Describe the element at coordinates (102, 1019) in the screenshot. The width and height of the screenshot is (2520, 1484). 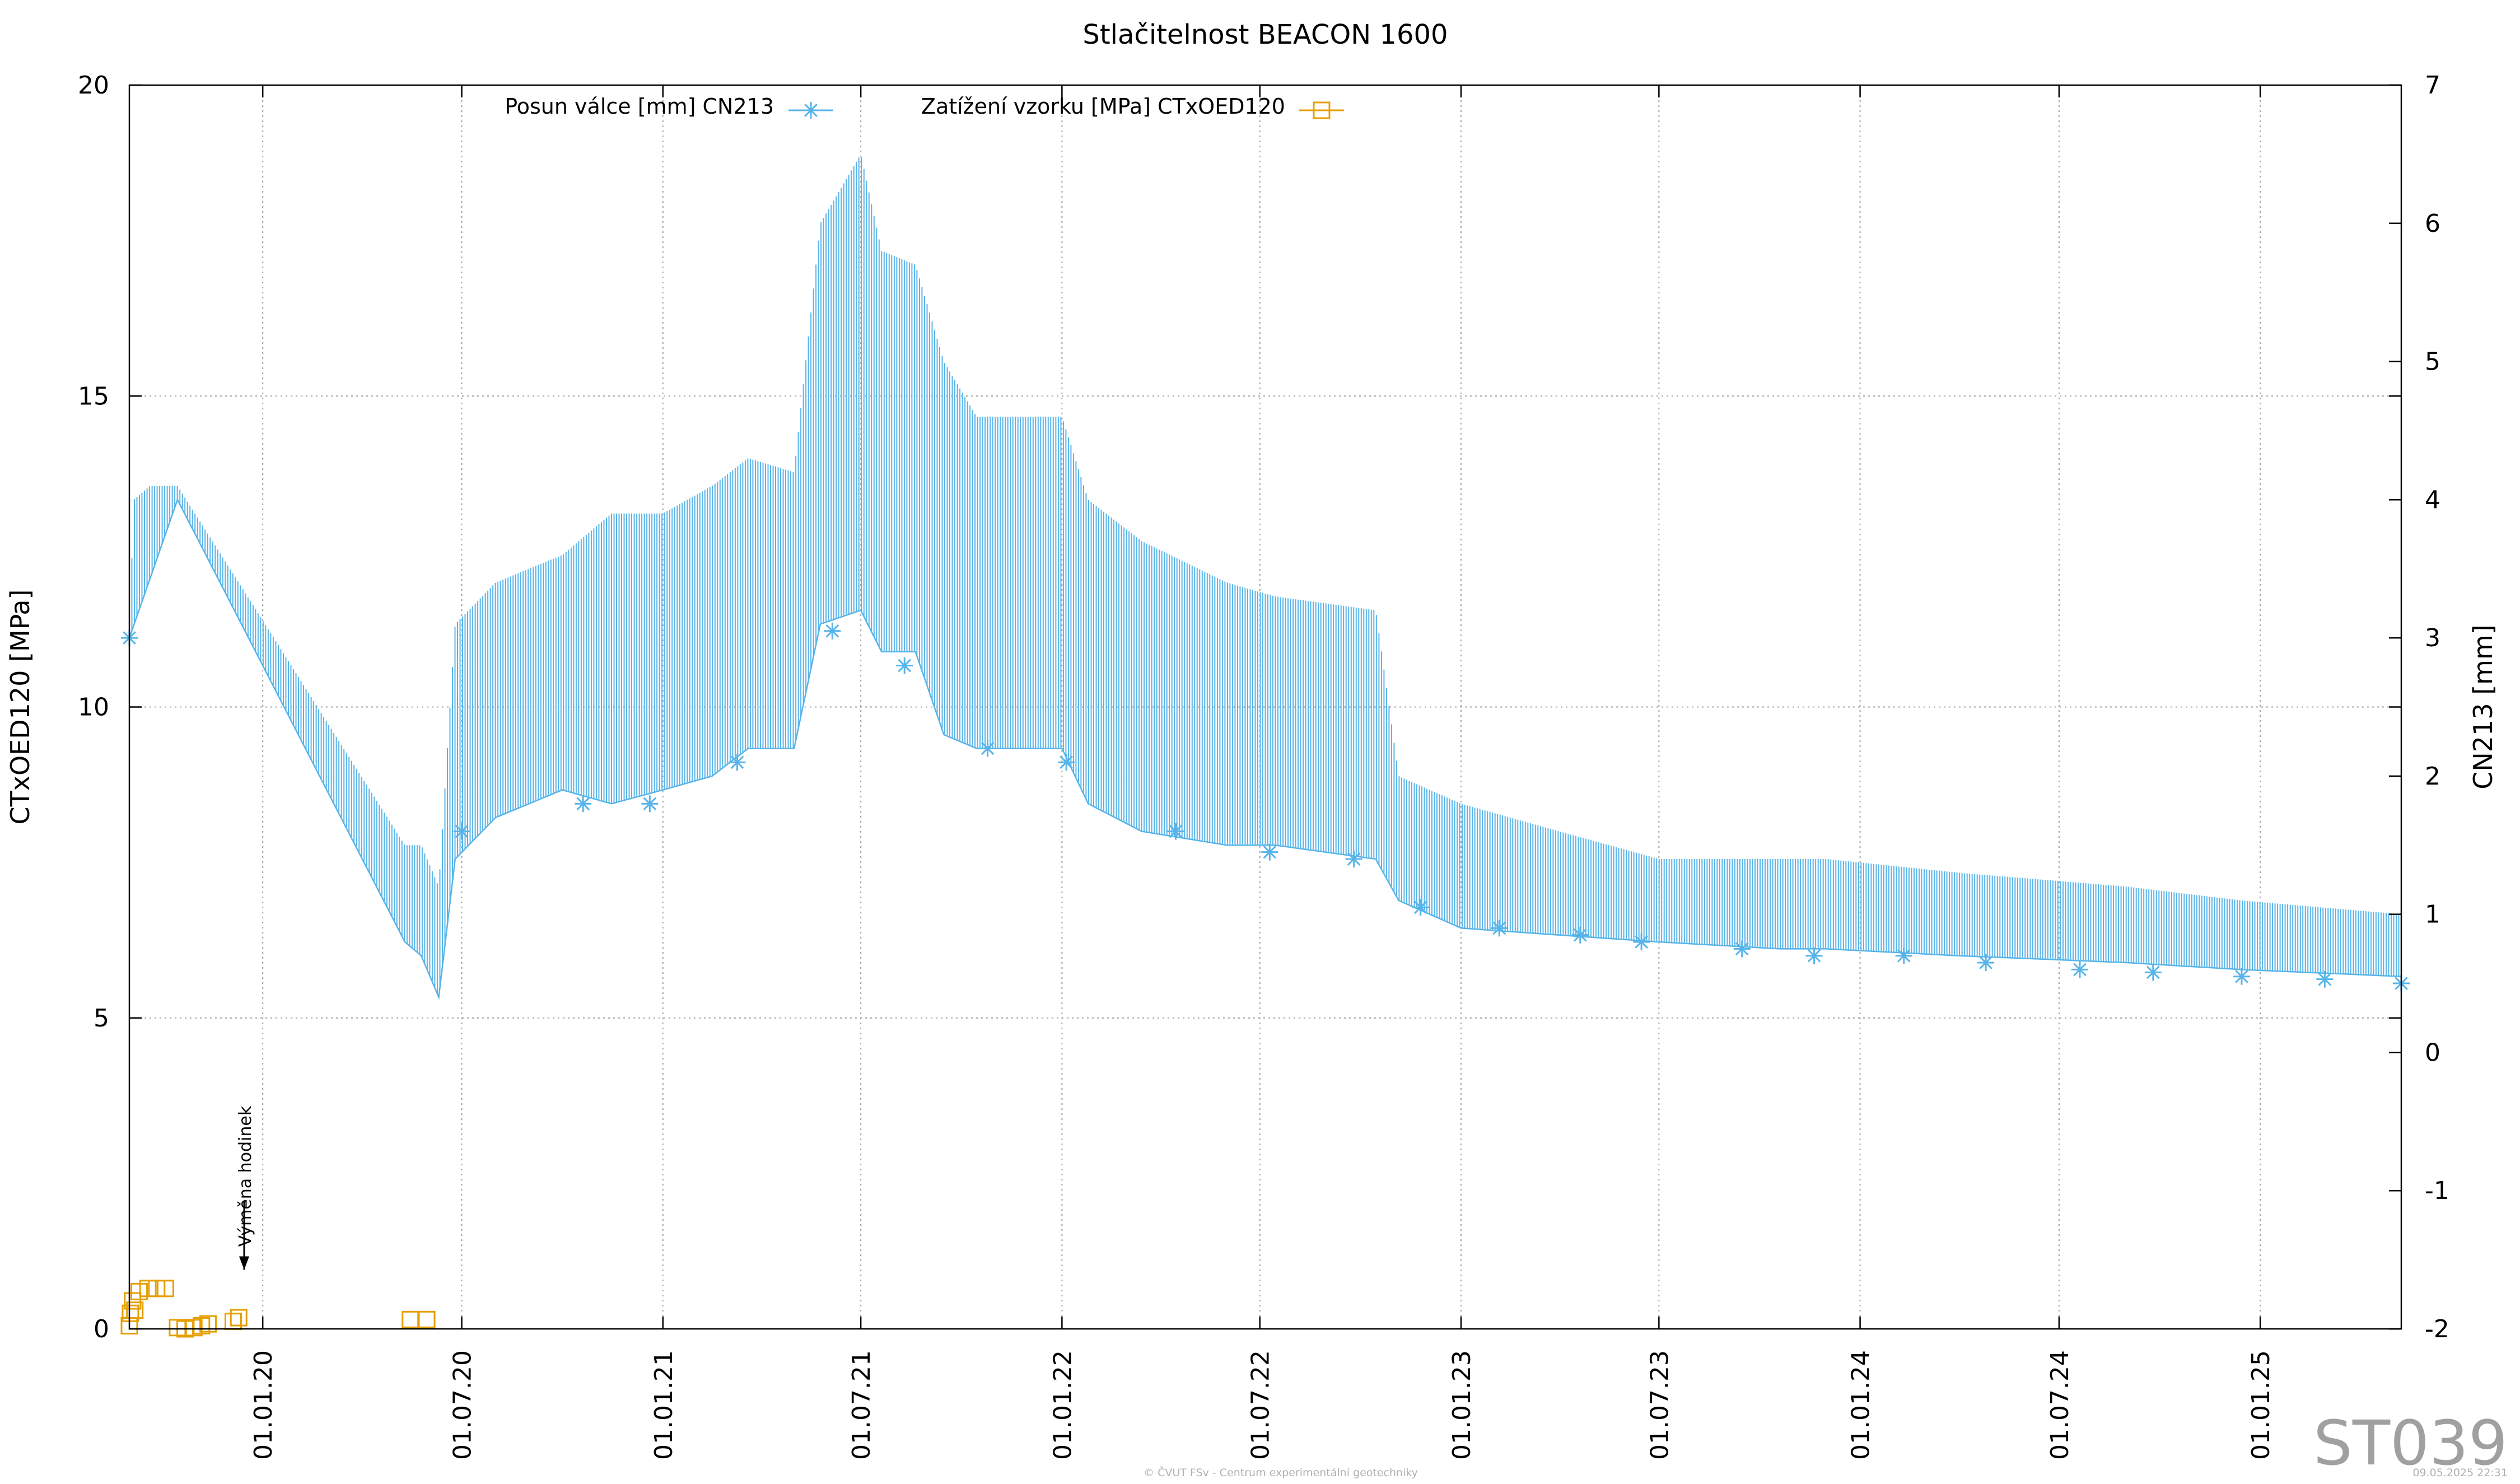
I see `y-left-tick-label: 5` at that location.